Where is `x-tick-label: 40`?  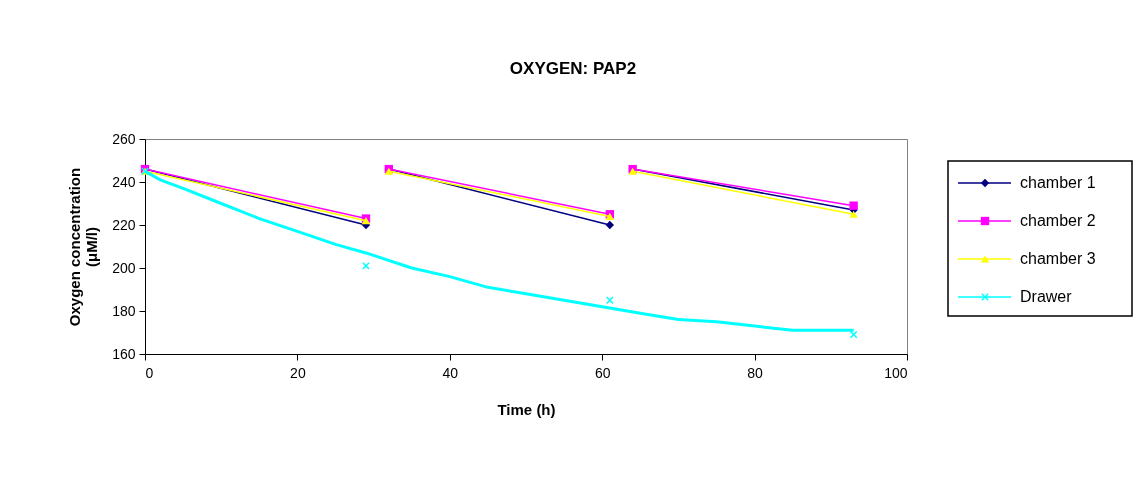 x-tick-label: 40 is located at coordinates (450, 372).